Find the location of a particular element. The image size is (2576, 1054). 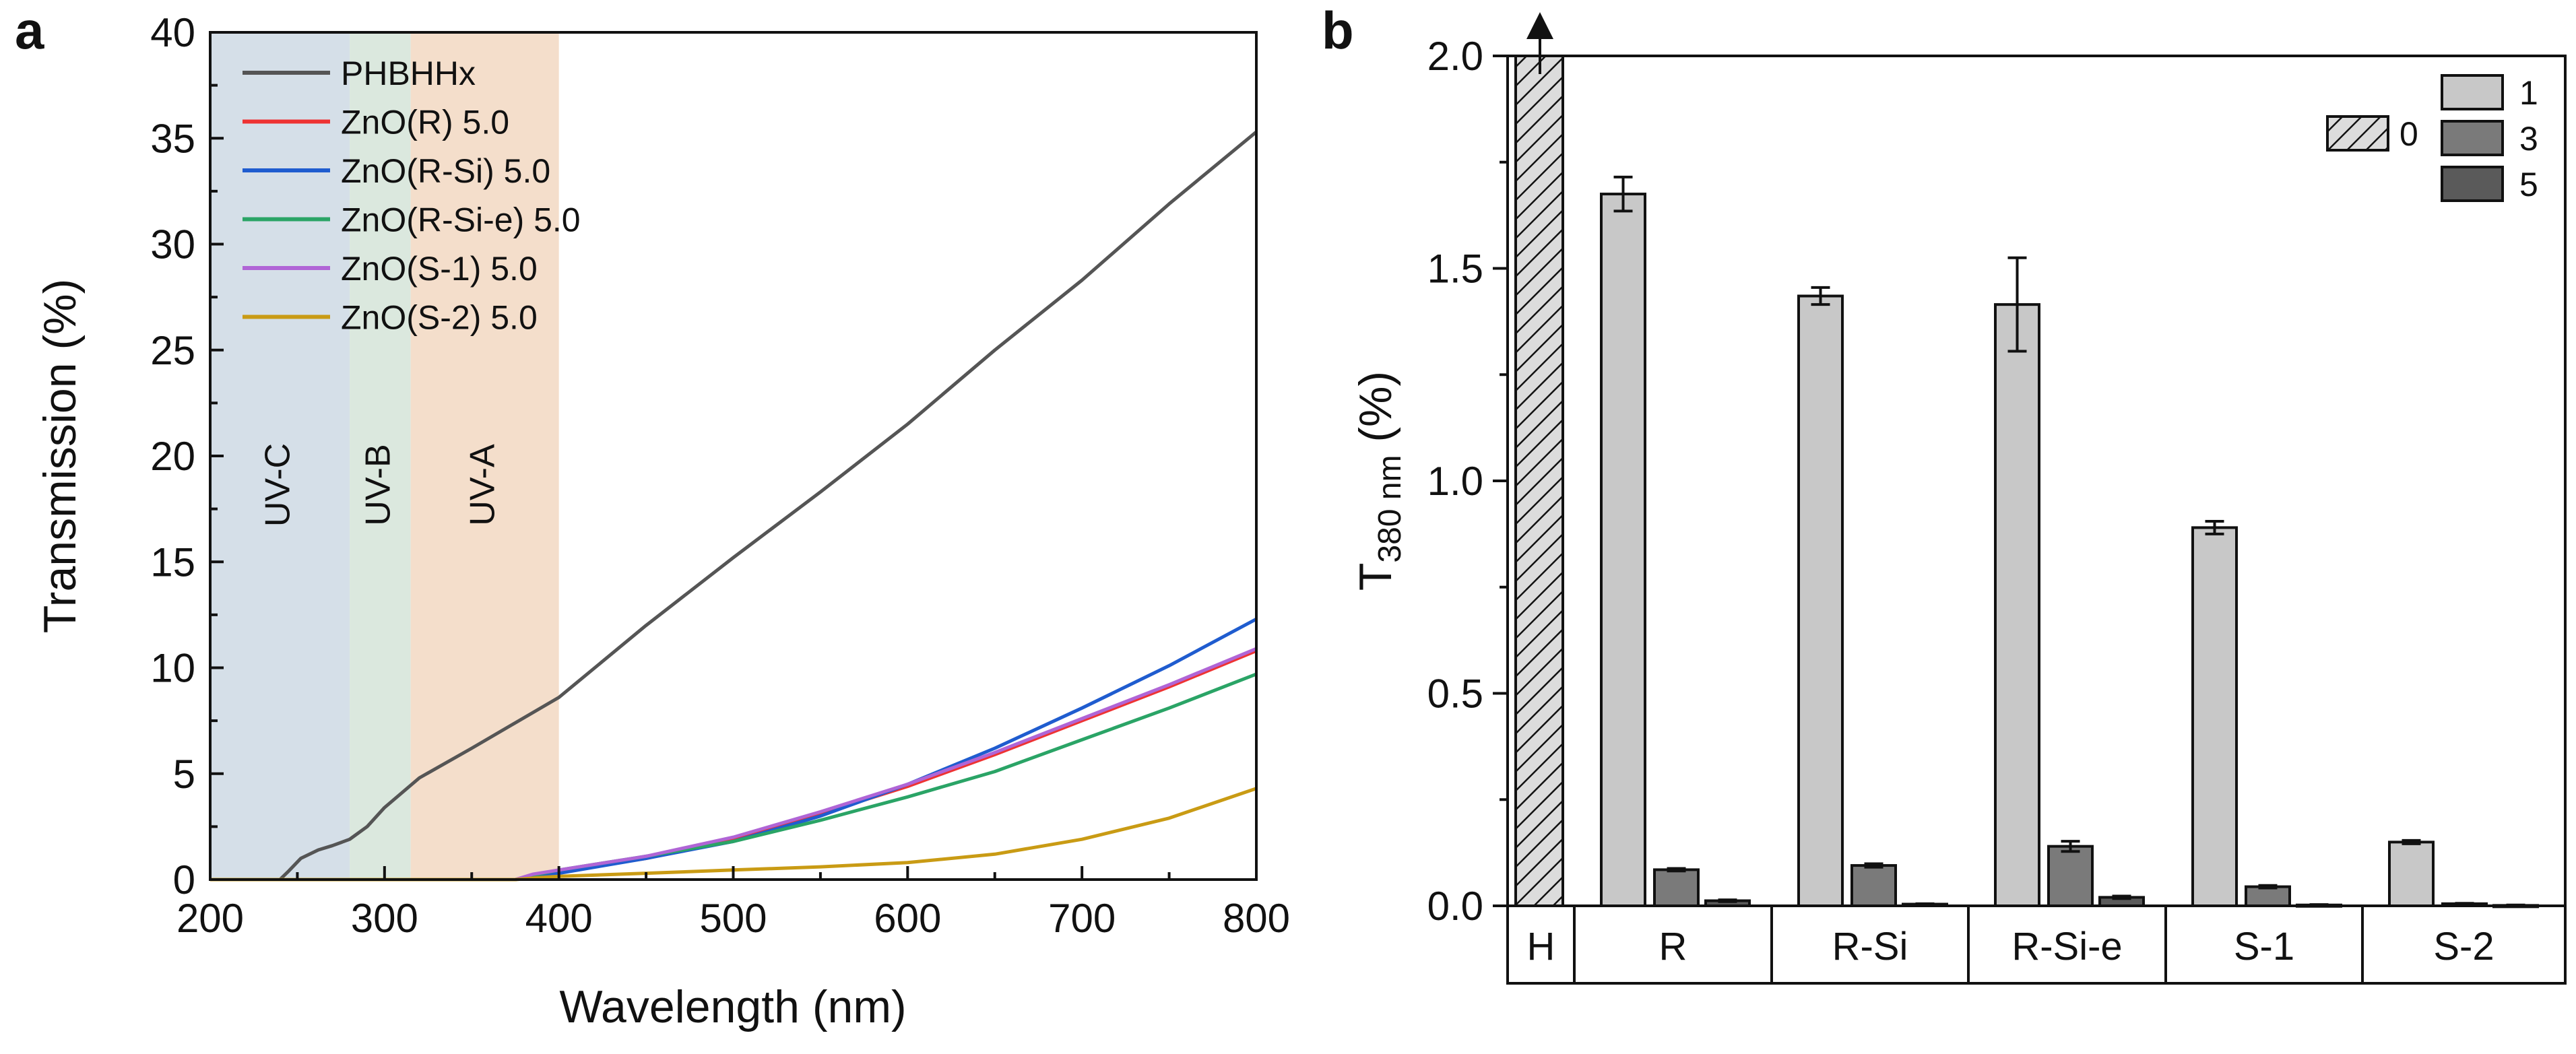

panel-b-y-title-sub: 380 nm is located at coordinates (1390, 509).